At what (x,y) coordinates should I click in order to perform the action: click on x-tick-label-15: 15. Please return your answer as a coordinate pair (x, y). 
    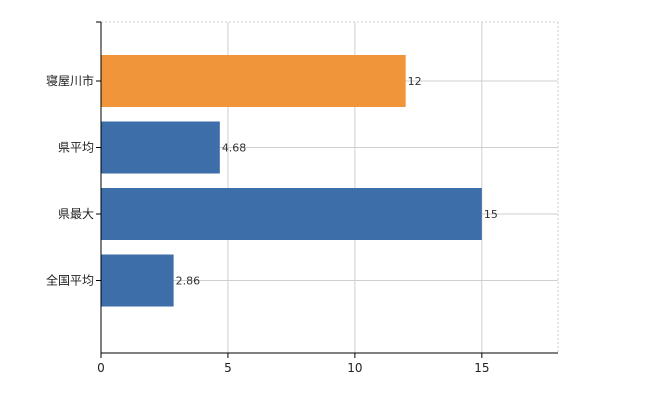
    Looking at the image, I should click on (481, 368).